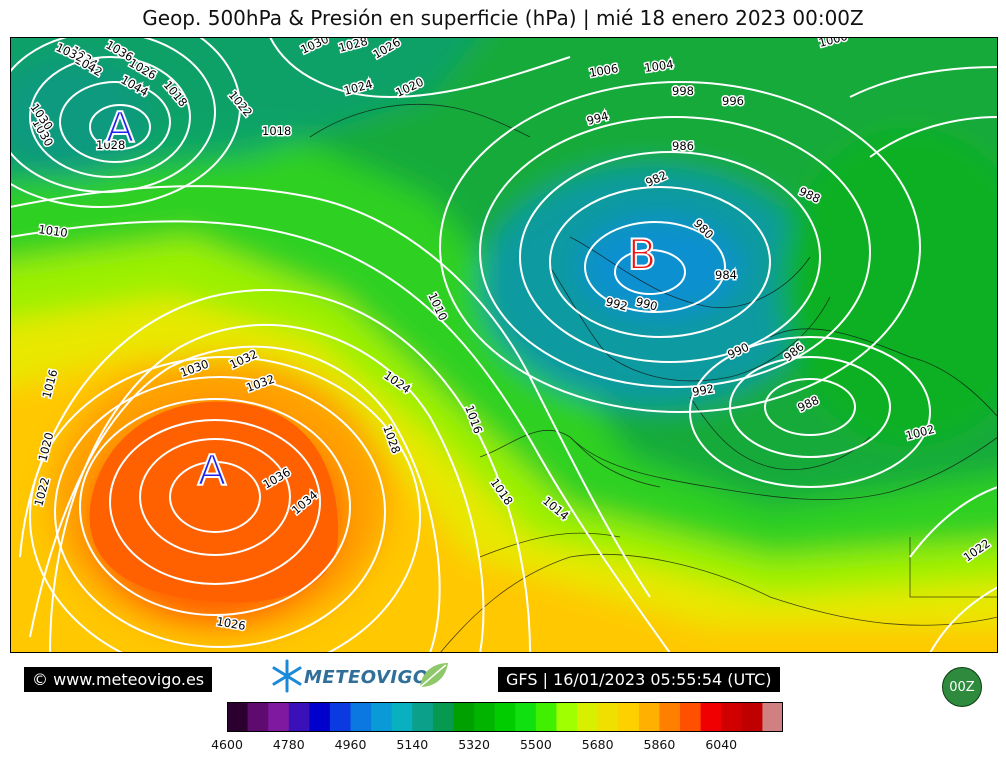 Image resolution: width=1006 pixels, height=764 pixels. I want to click on leaf-icon, so click(433, 675).